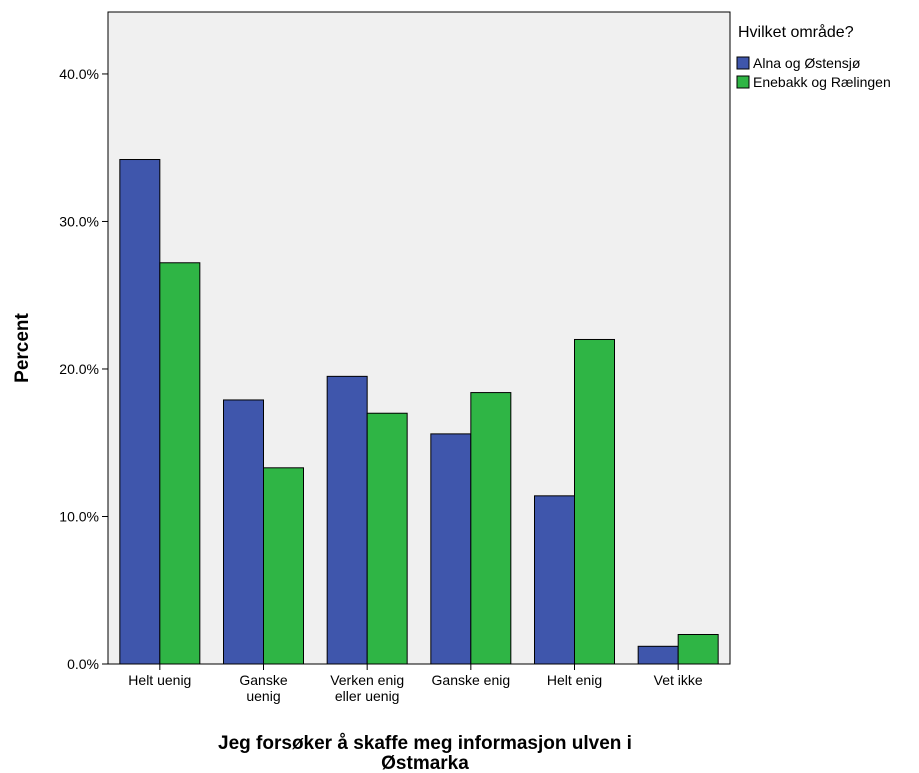 This screenshot has width=919, height=773. What do you see at coordinates (807, 63) in the screenshot?
I see `legend-label: Alna og Østensjø` at bounding box center [807, 63].